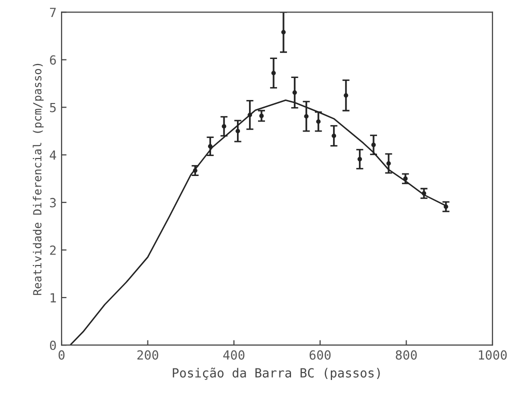 Image resolution: width=513 pixels, height=406 pixels. I want to click on x-tick-label: 200, so click(147, 355).